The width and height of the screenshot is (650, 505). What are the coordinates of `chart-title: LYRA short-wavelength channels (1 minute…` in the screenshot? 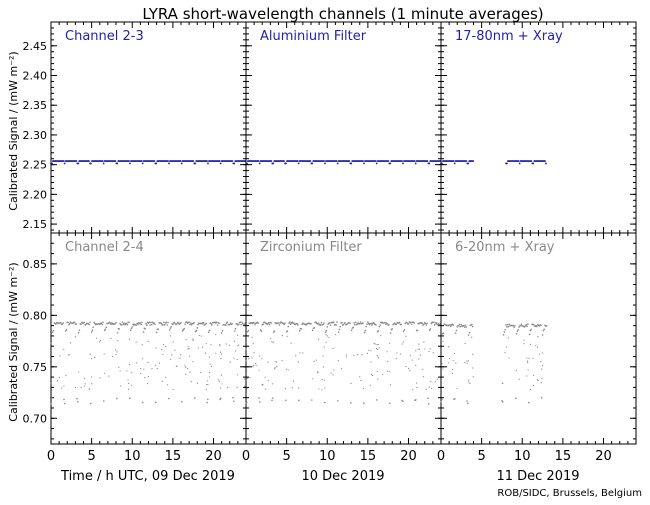 It's located at (342, 14).